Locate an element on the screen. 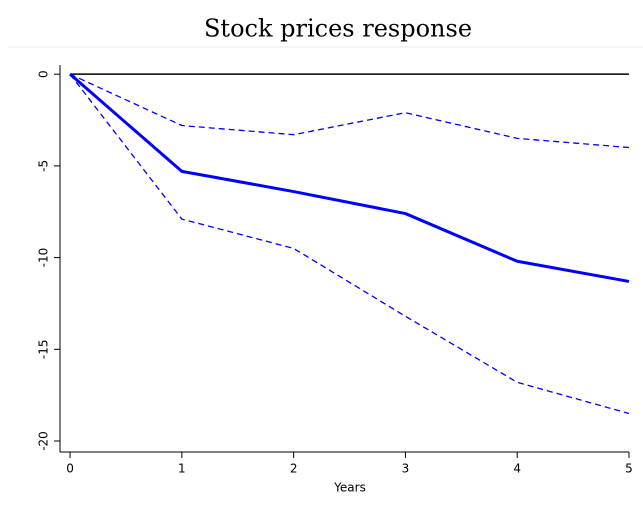 The width and height of the screenshot is (643, 505). x-tick-label: 4 is located at coordinates (517, 469).